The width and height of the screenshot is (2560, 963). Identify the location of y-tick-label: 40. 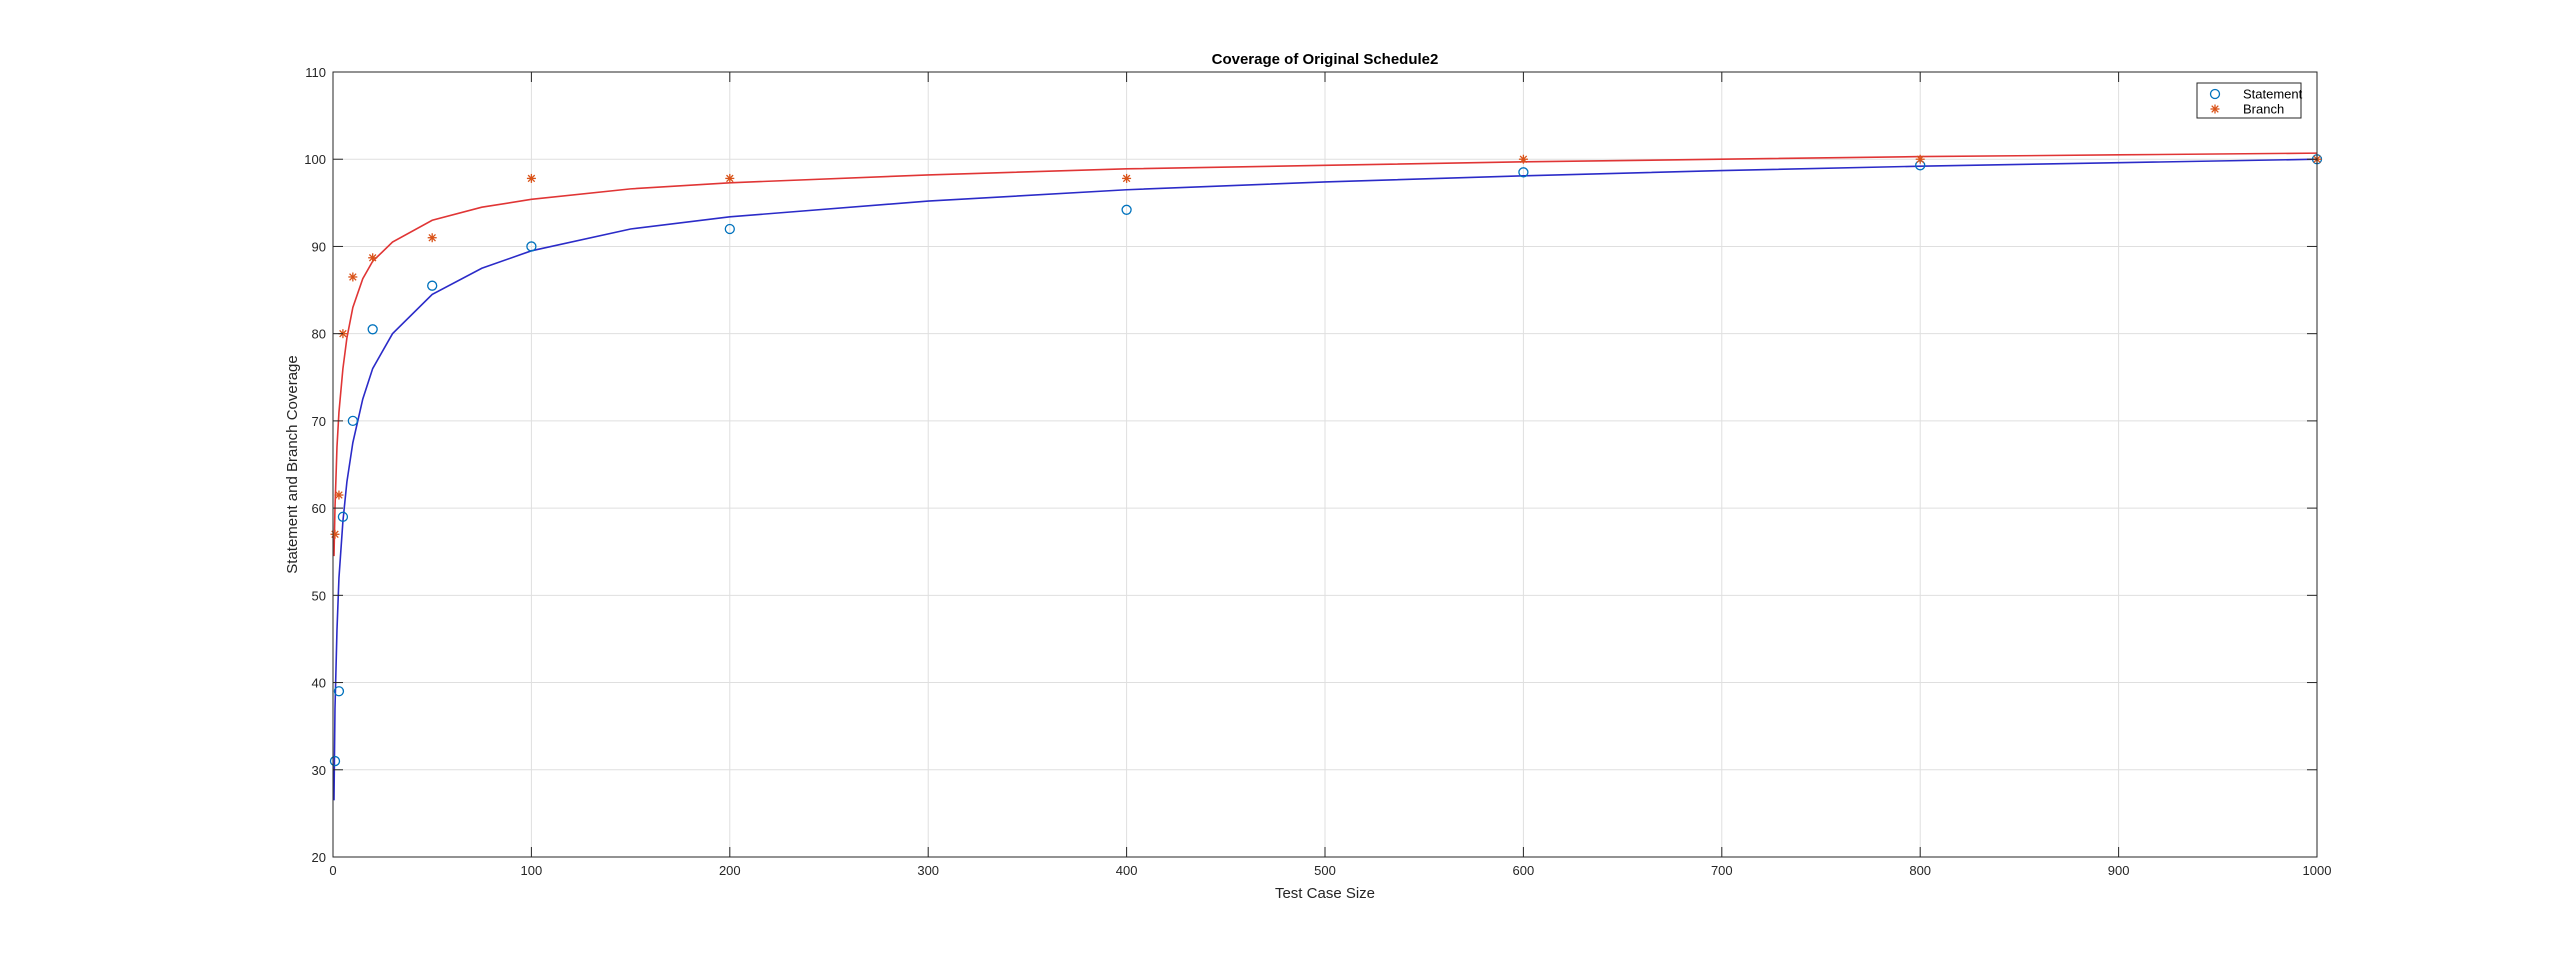
(319, 683).